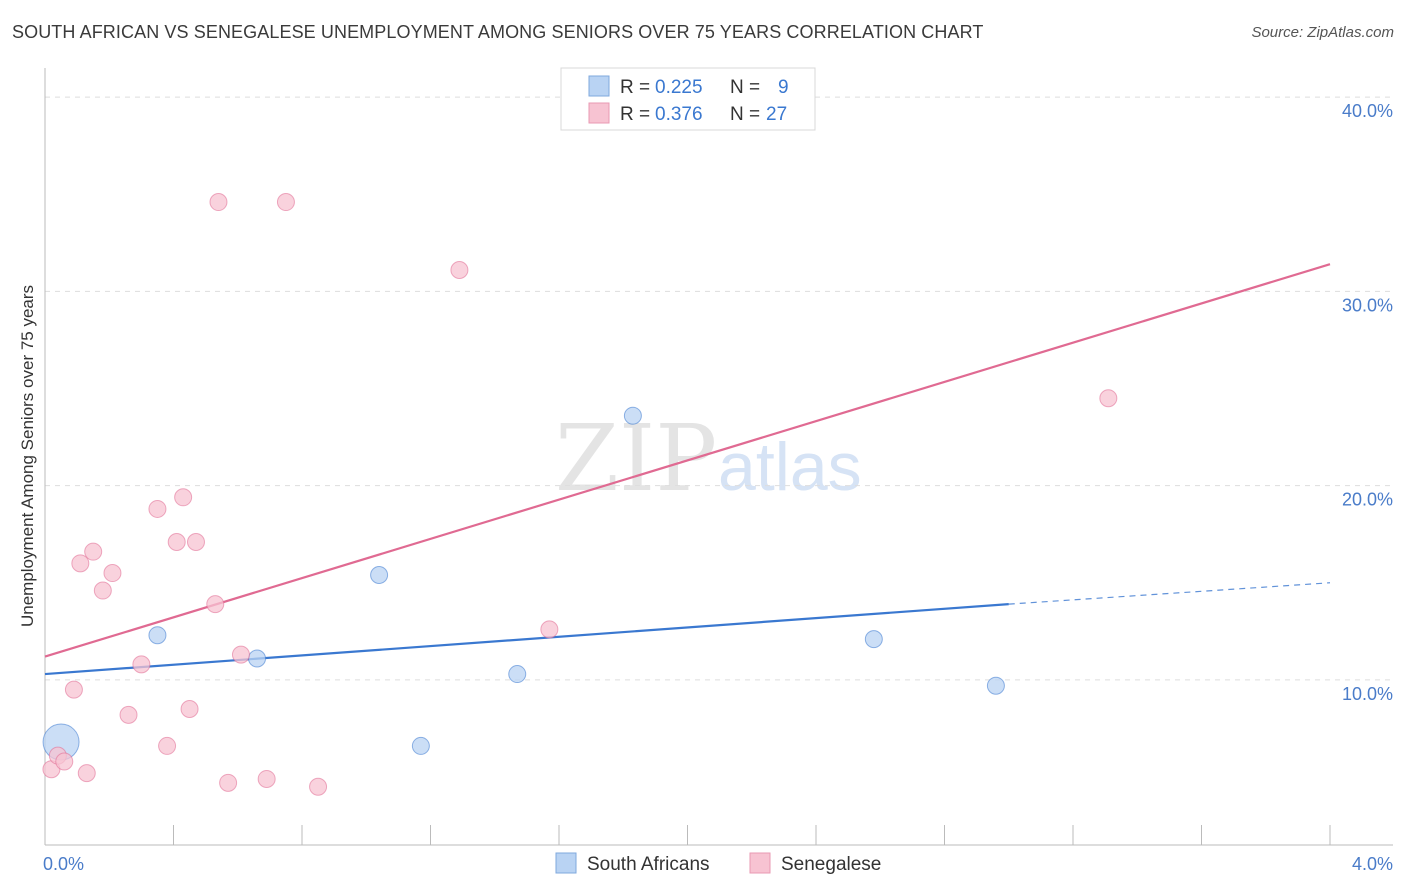 This screenshot has height=892, width=1406. I want to click on x-axis-ticks, so click(752, 835).